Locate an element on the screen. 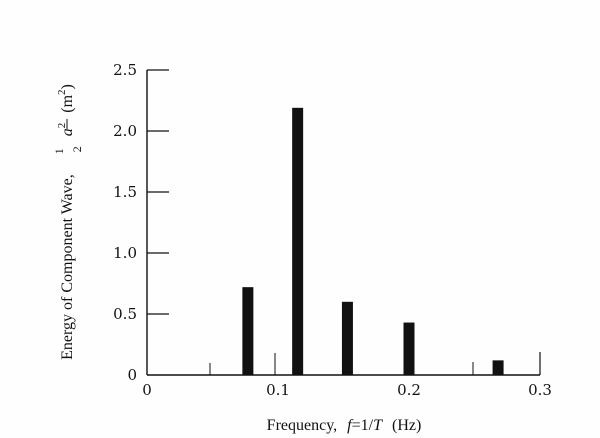 Image resolution: width=600 pixels, height=438 pixels. x-tick-label: 0.1 is located at coordinates (278, 390).